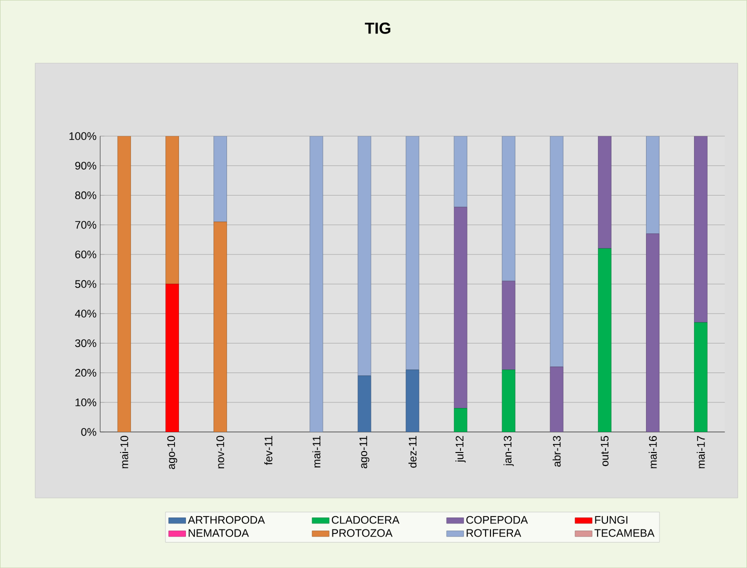  I want to click on x-tick-label: mai-17, so click(700, 452).